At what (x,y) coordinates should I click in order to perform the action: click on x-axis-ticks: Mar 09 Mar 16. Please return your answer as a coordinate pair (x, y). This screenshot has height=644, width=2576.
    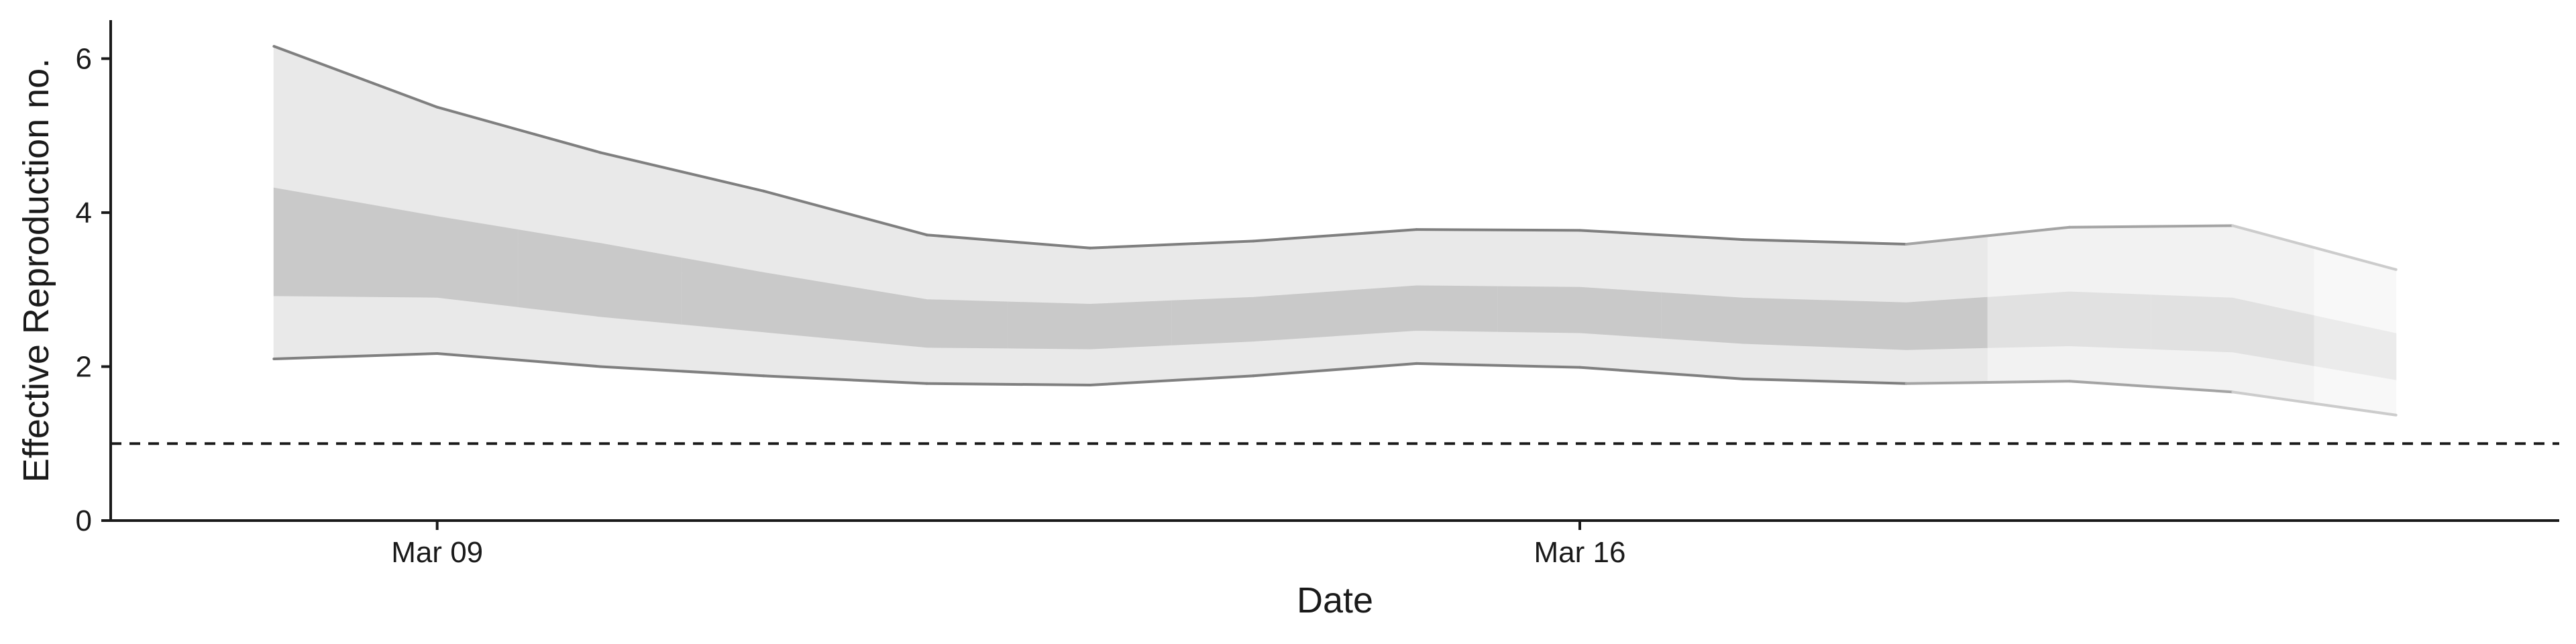
    Looking at the image, I should click on (1008, 545).